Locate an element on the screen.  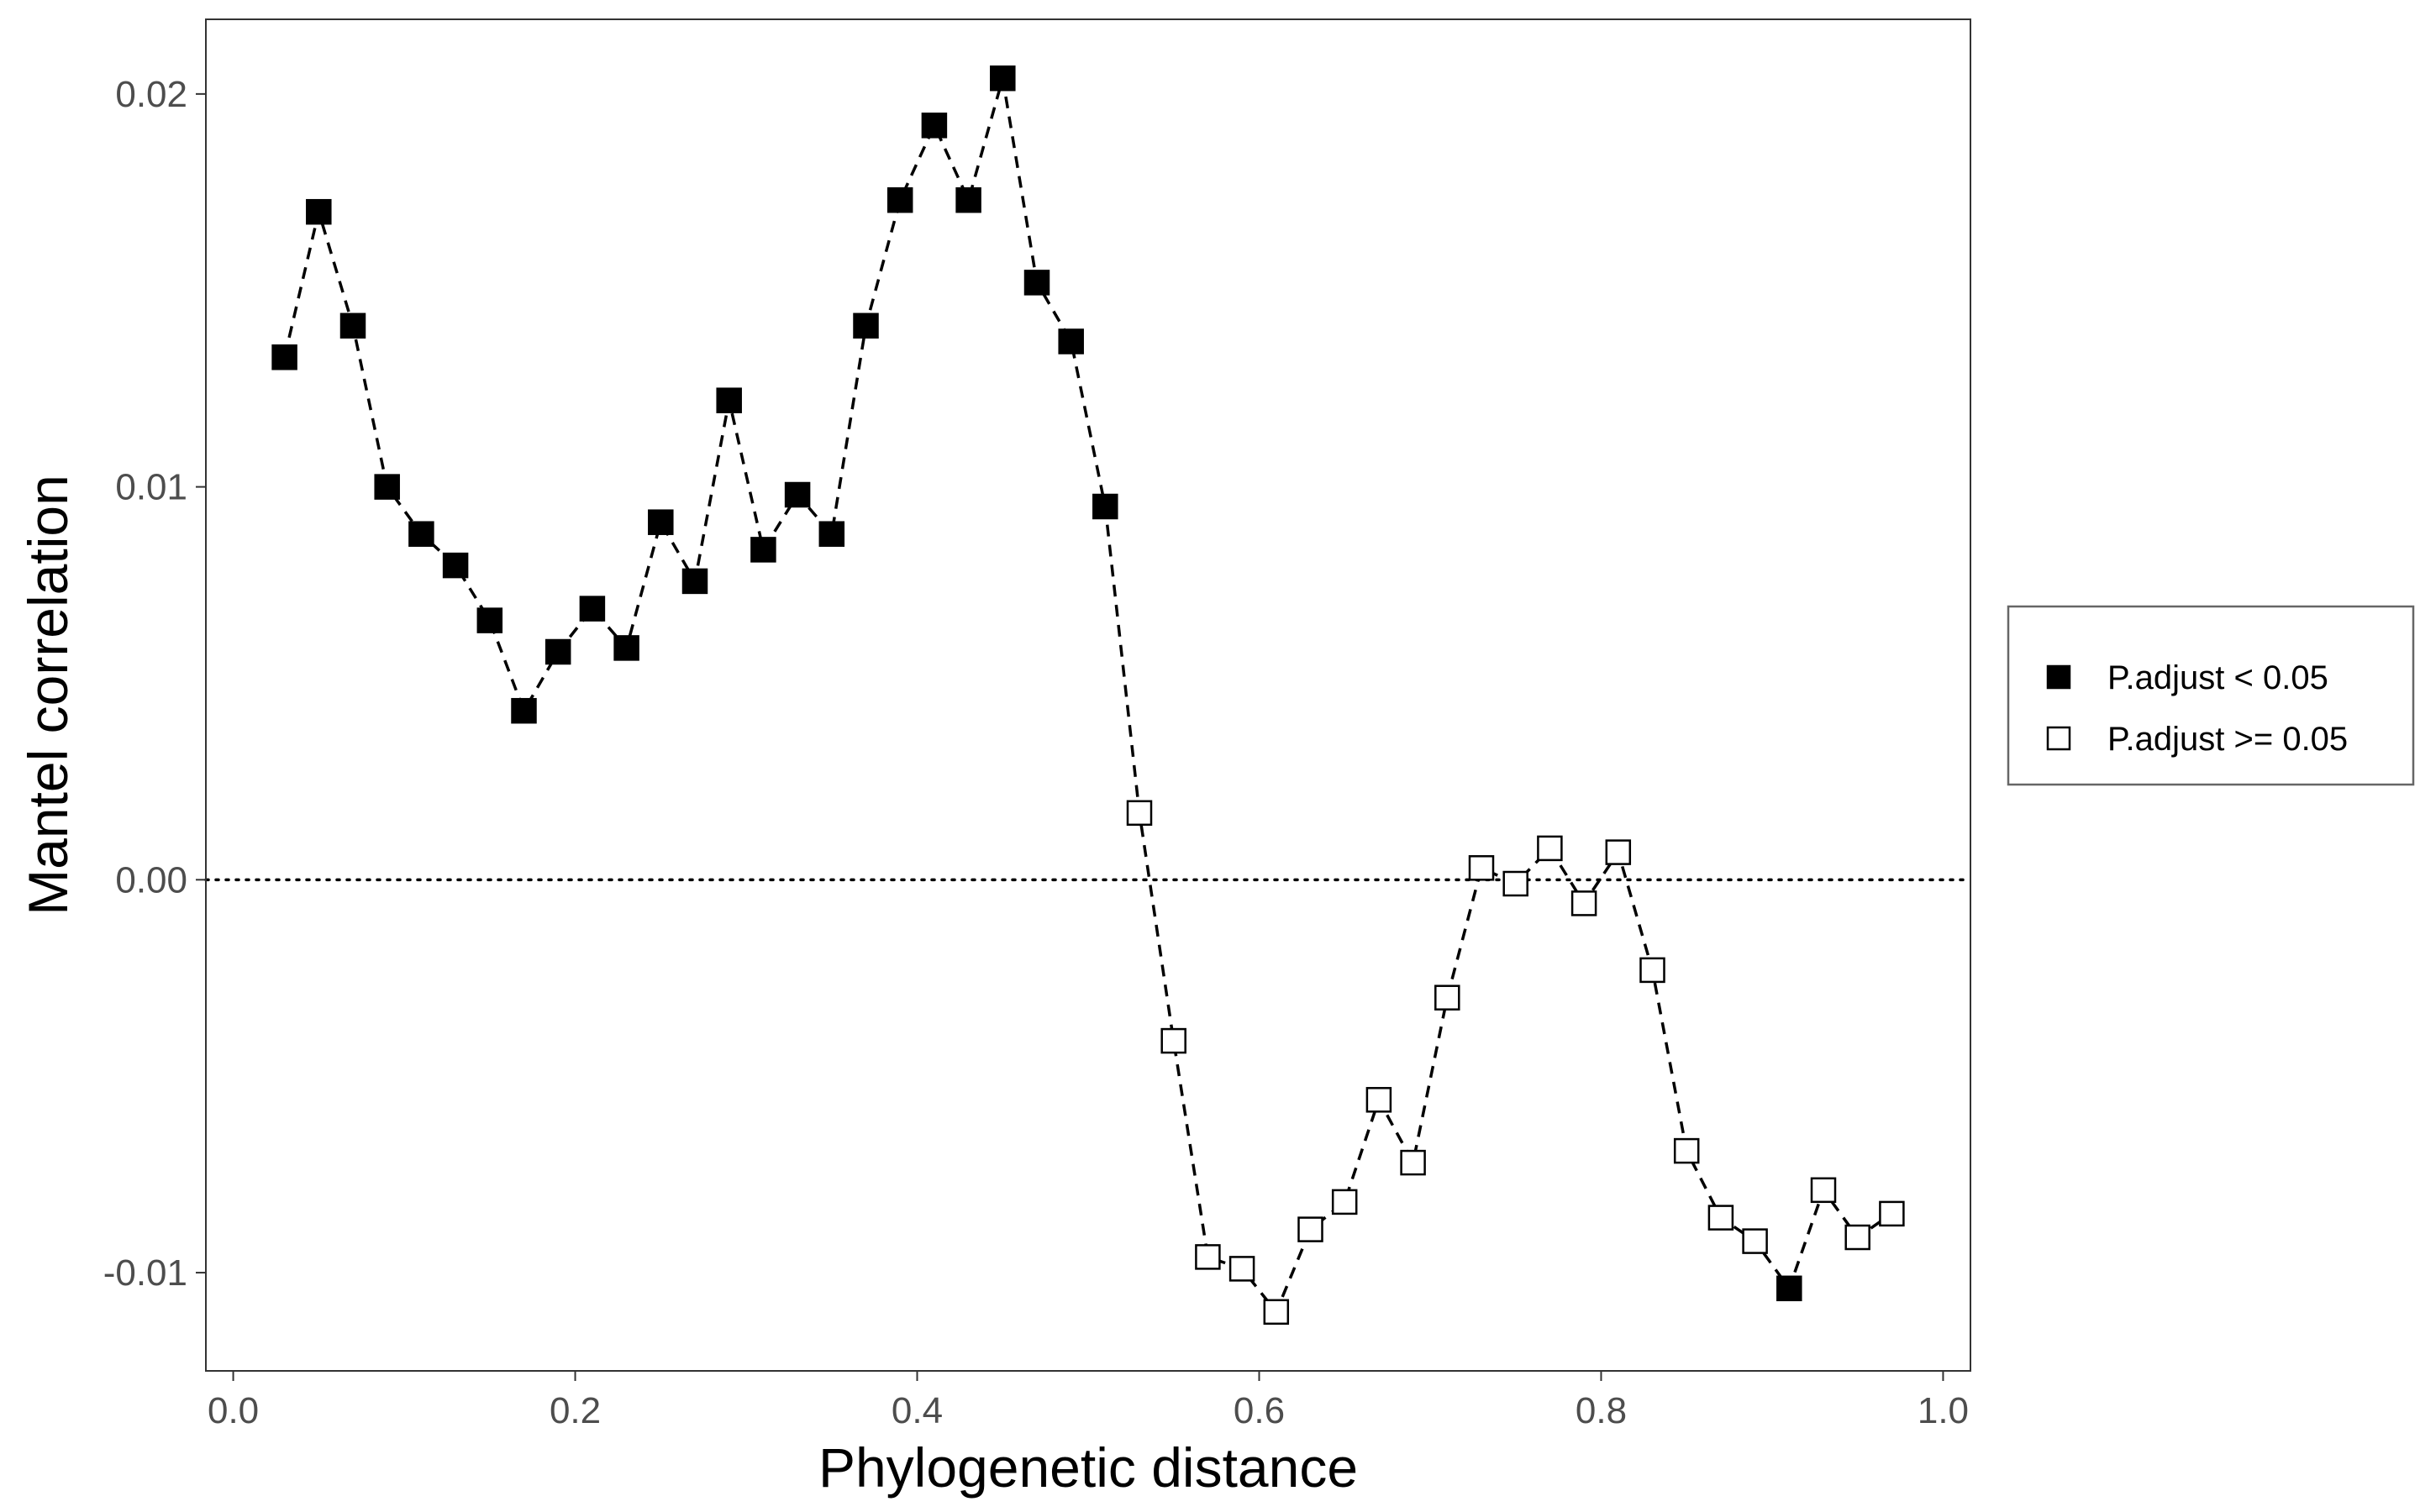
legend-label: P.adjust >= 0.05 is located at coordinates (2227, 739).